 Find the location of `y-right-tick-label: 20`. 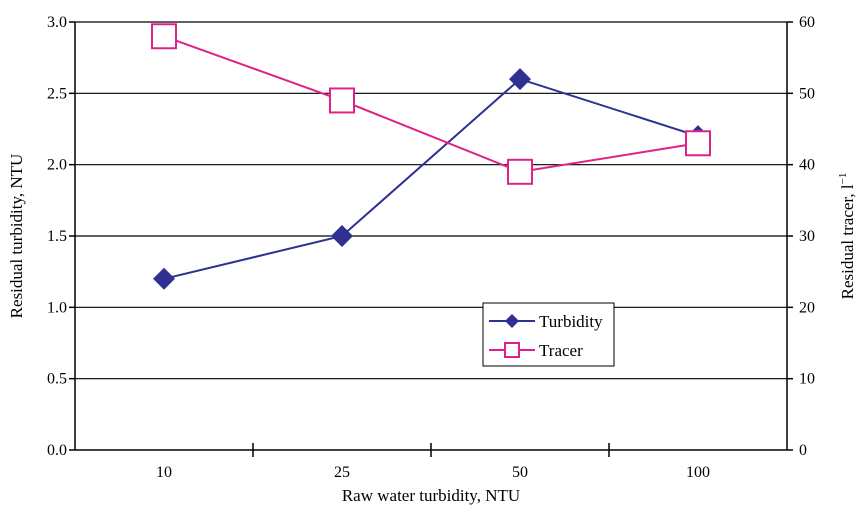

y-right-tick-label: 20 is located at coordinates (807, 307).